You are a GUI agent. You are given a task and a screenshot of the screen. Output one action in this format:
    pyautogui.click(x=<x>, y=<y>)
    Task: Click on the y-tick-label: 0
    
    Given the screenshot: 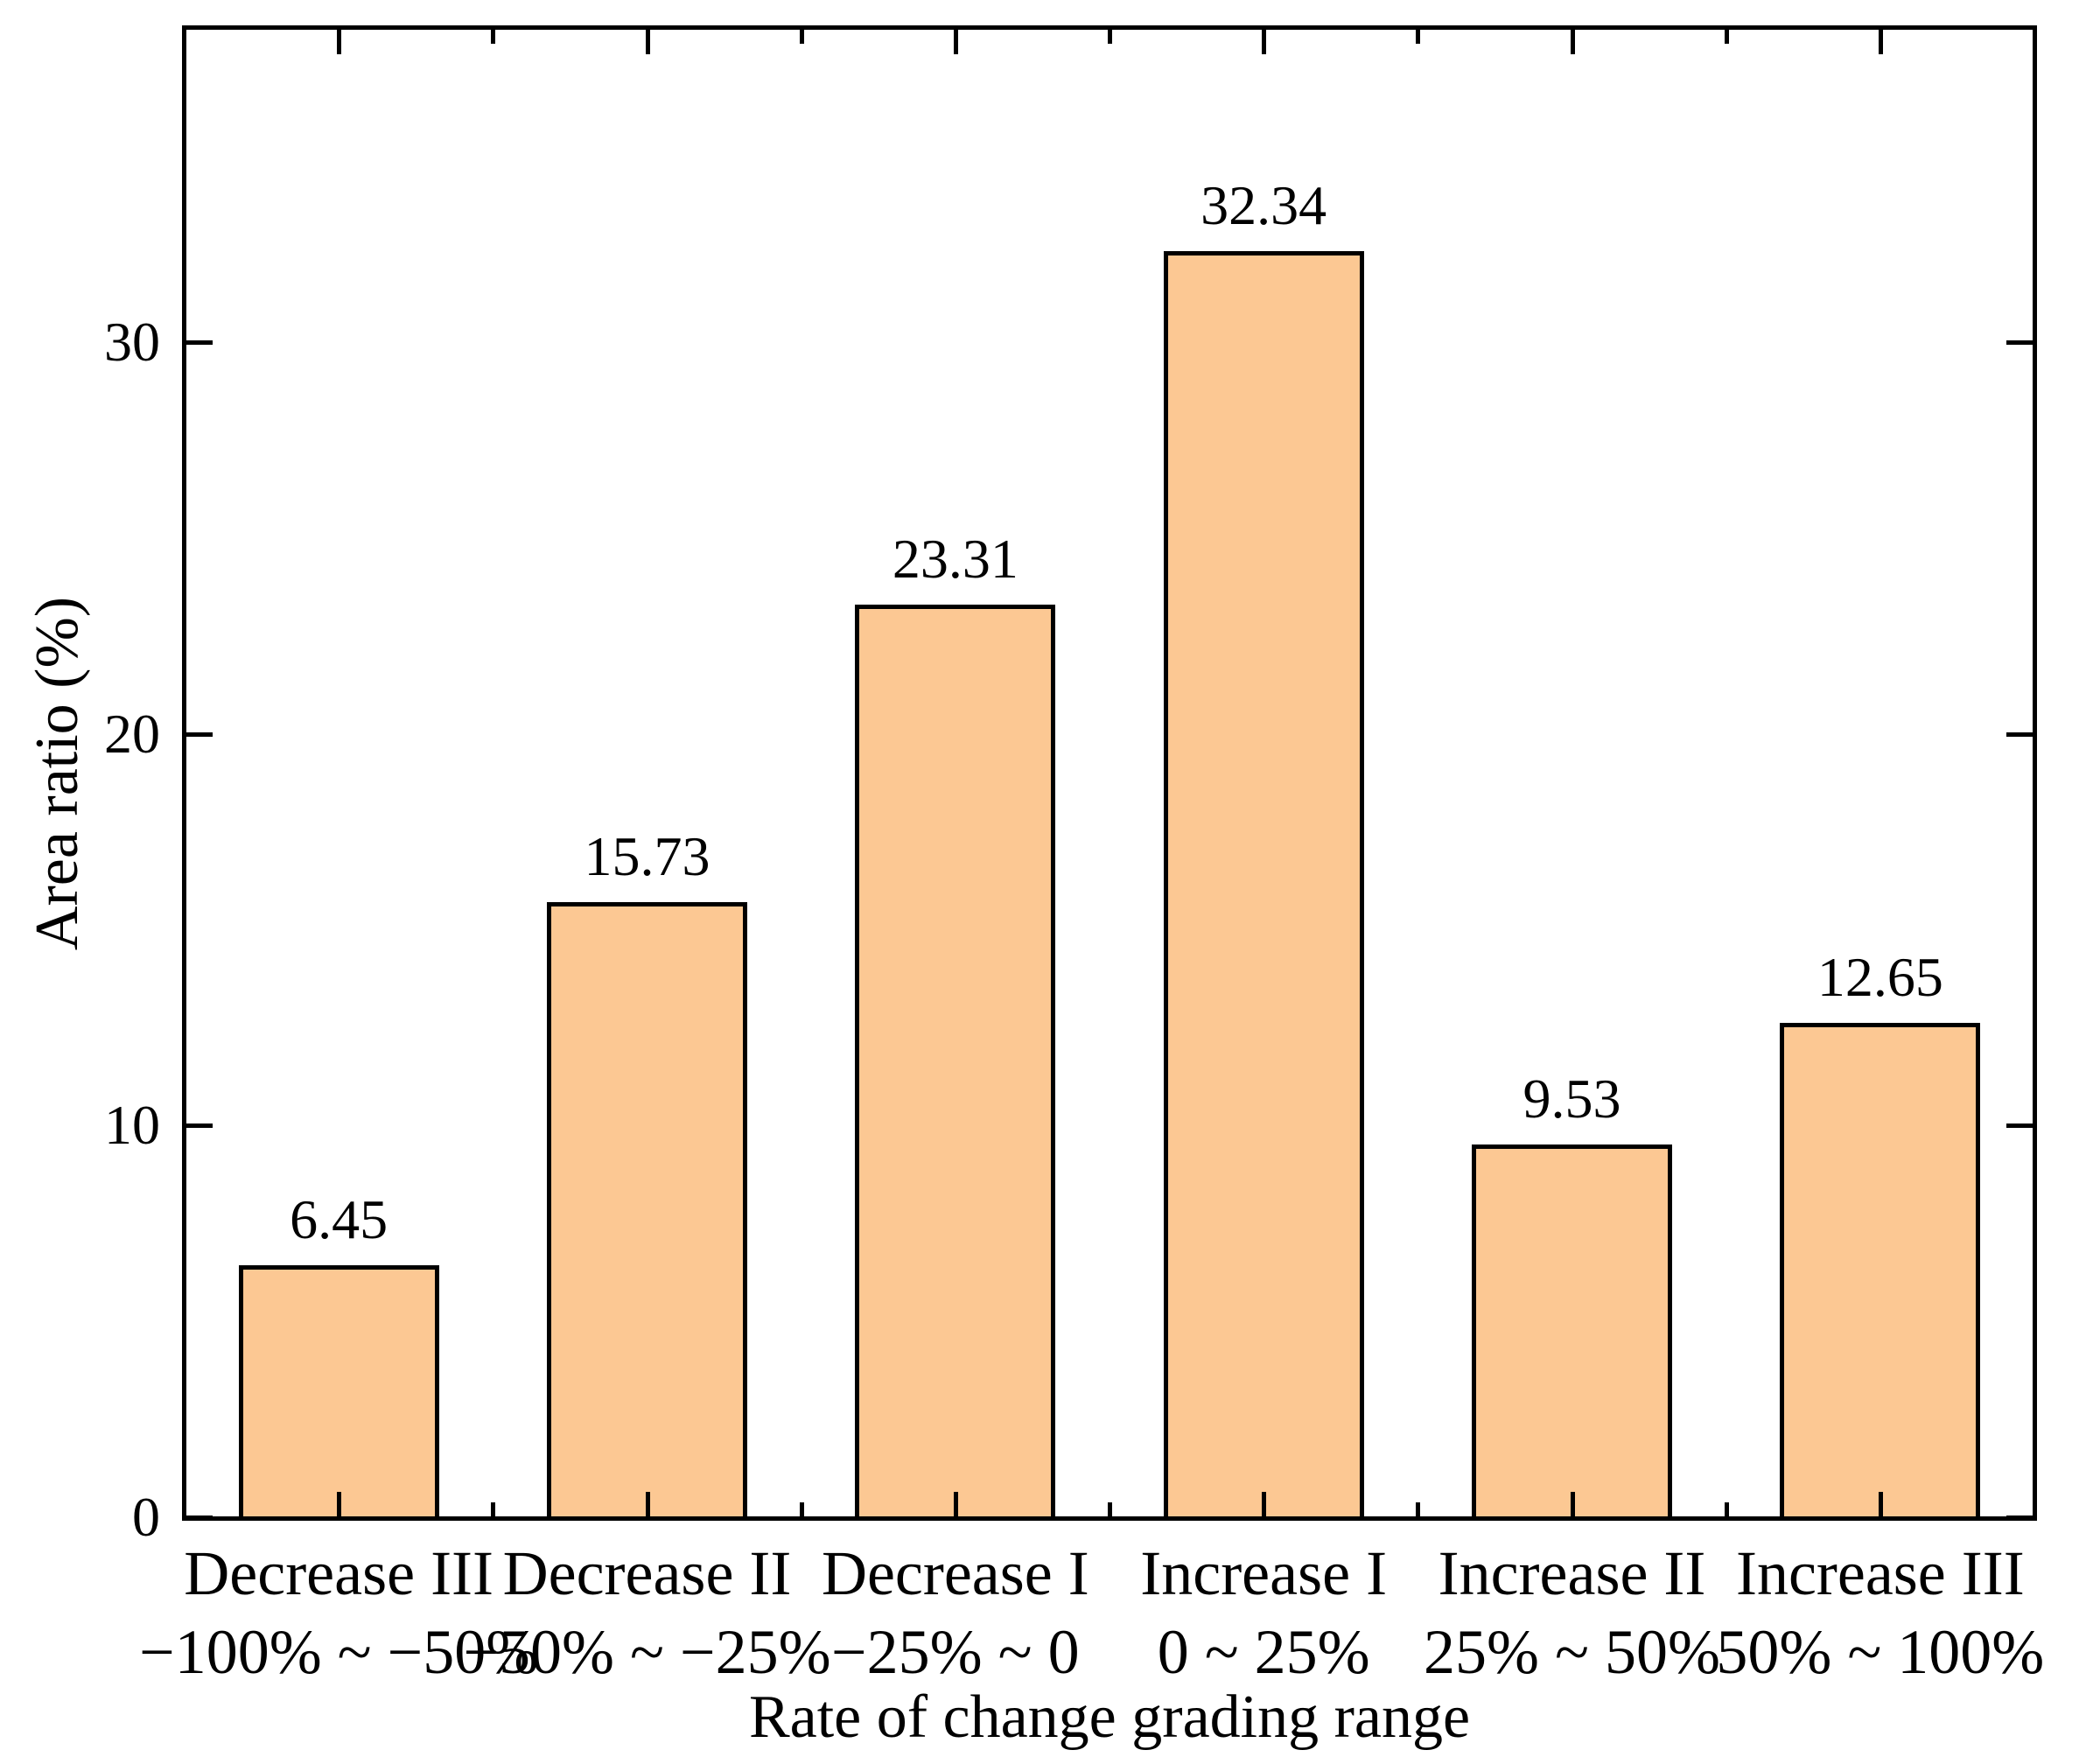 What is the action you would take?
    pyautogui.click(x=146, y=1517)
    